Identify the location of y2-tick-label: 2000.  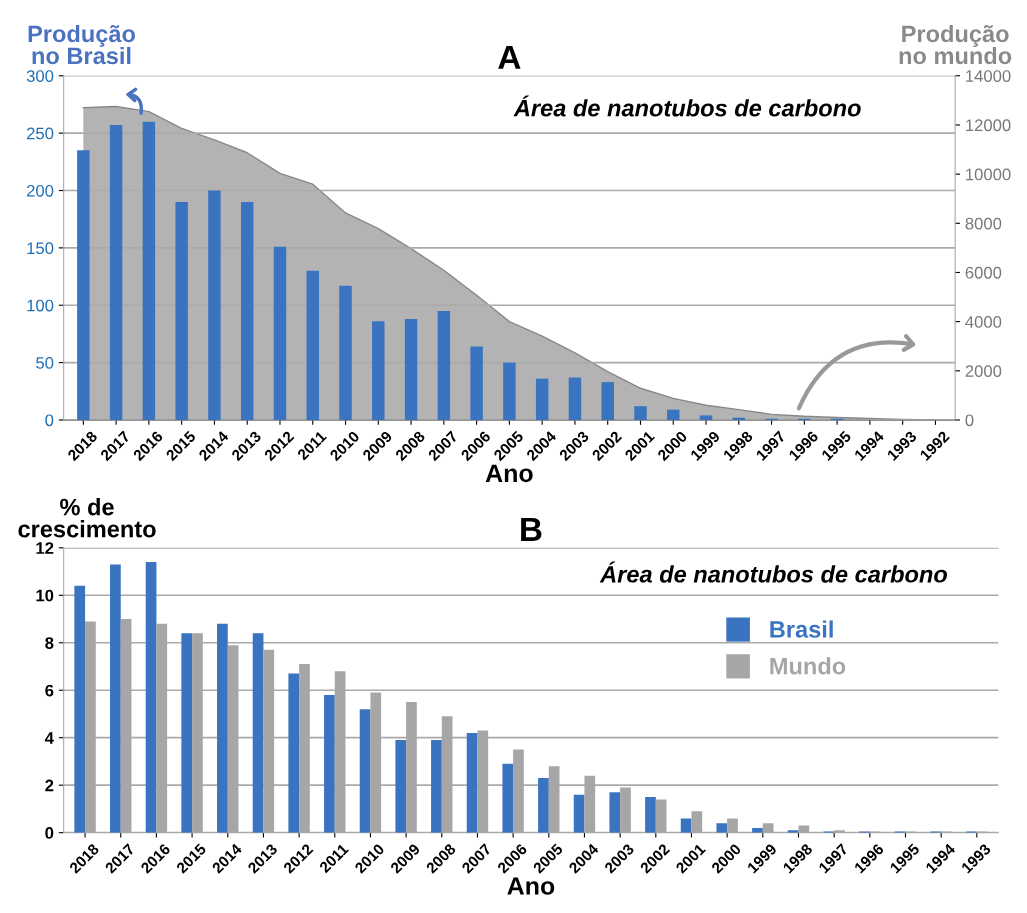
(983, 371).